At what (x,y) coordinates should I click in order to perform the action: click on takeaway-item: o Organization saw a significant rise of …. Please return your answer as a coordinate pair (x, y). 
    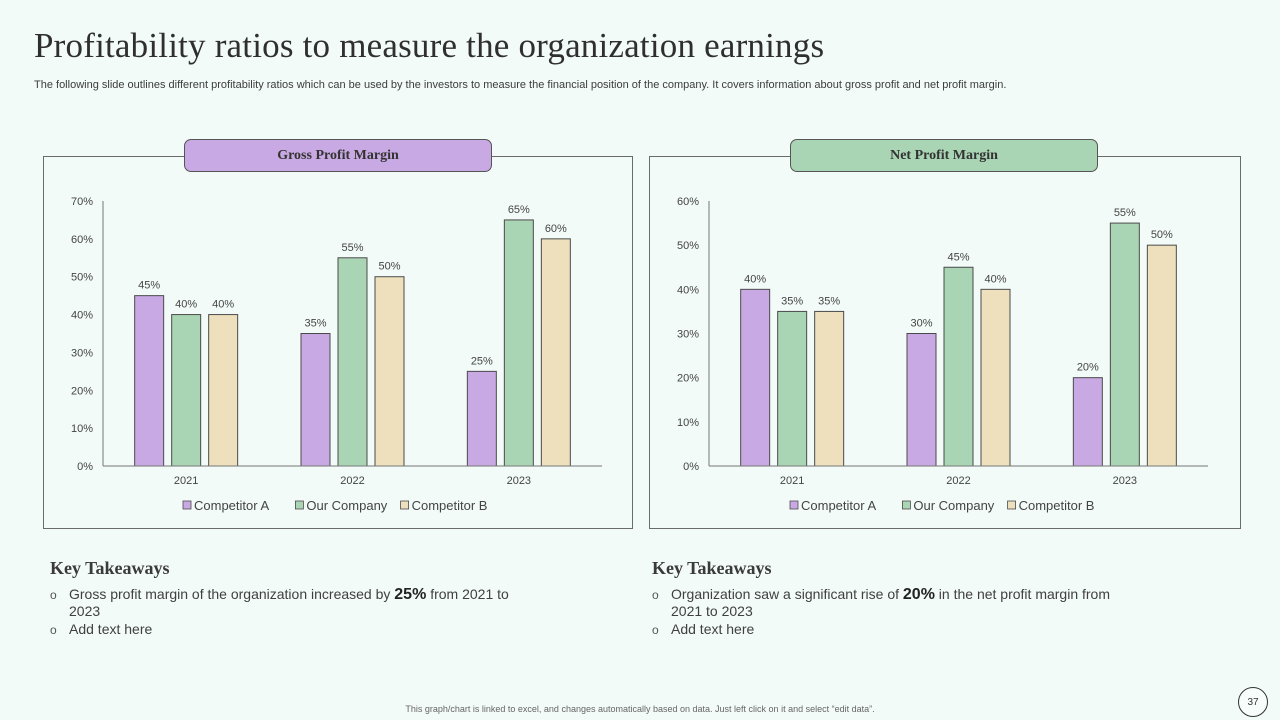
    Looking at the image, I should click on (892, 603).